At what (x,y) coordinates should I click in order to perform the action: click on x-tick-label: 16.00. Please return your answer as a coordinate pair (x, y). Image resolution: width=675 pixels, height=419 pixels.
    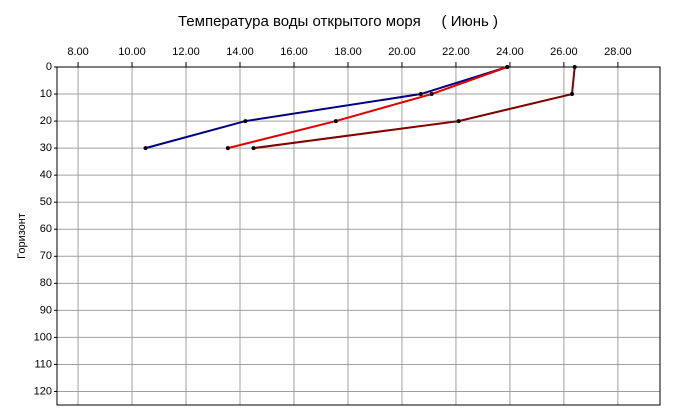
    Looking at the image, I should click on (294, 52).